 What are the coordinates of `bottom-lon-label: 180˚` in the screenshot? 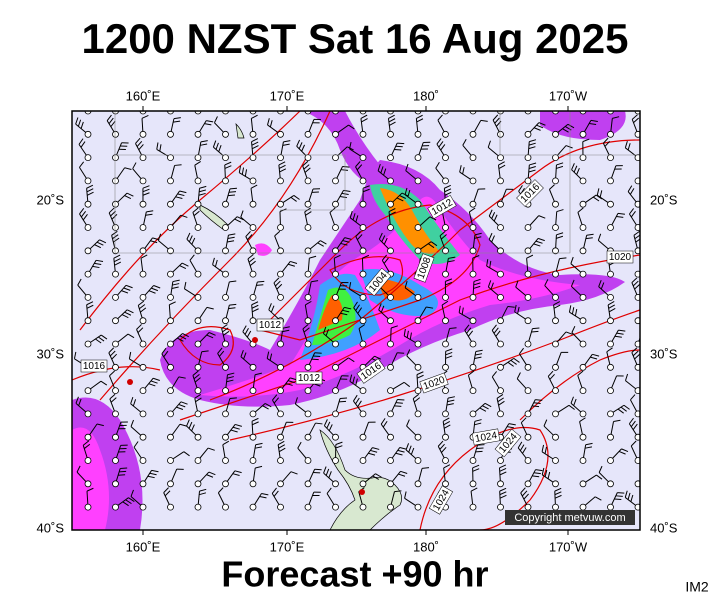 It's located at (426, 546).